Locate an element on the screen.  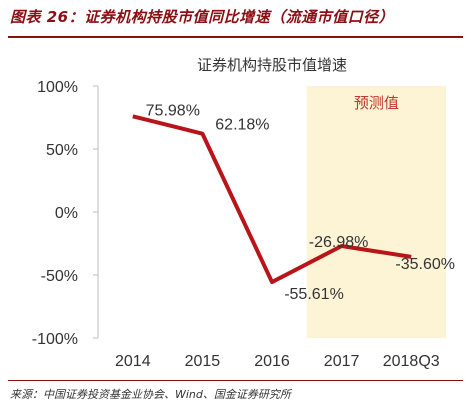
data-label: -26.98% is located at coordinates (339, 242).